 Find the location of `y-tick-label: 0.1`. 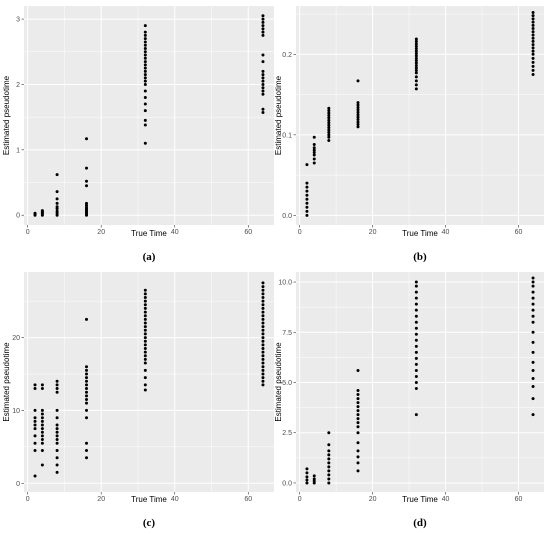

y-tick-label: 0.1 is located at coordinates (287, 135).